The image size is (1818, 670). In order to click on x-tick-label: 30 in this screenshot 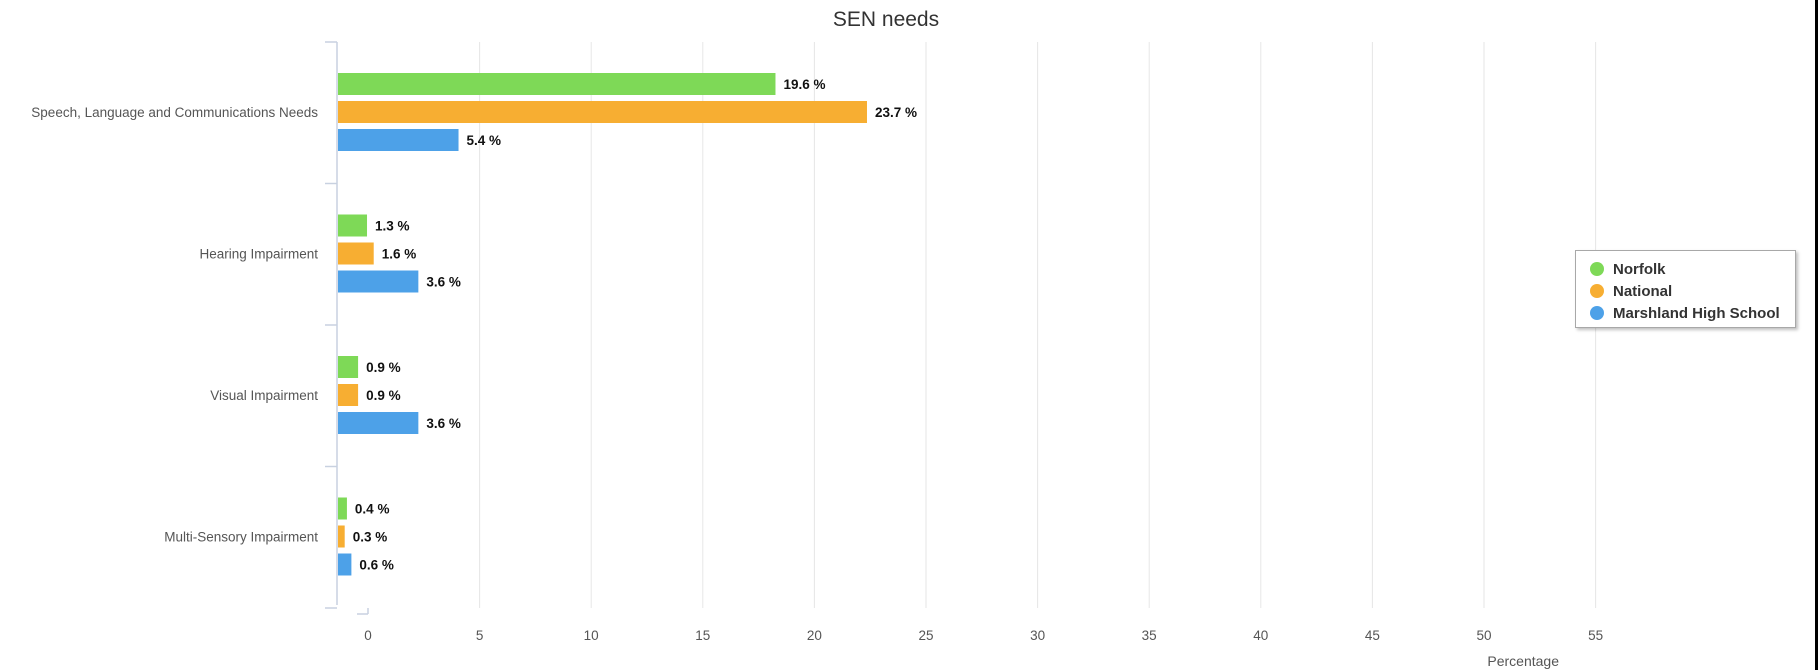, I will do `click(1037, 635)`.